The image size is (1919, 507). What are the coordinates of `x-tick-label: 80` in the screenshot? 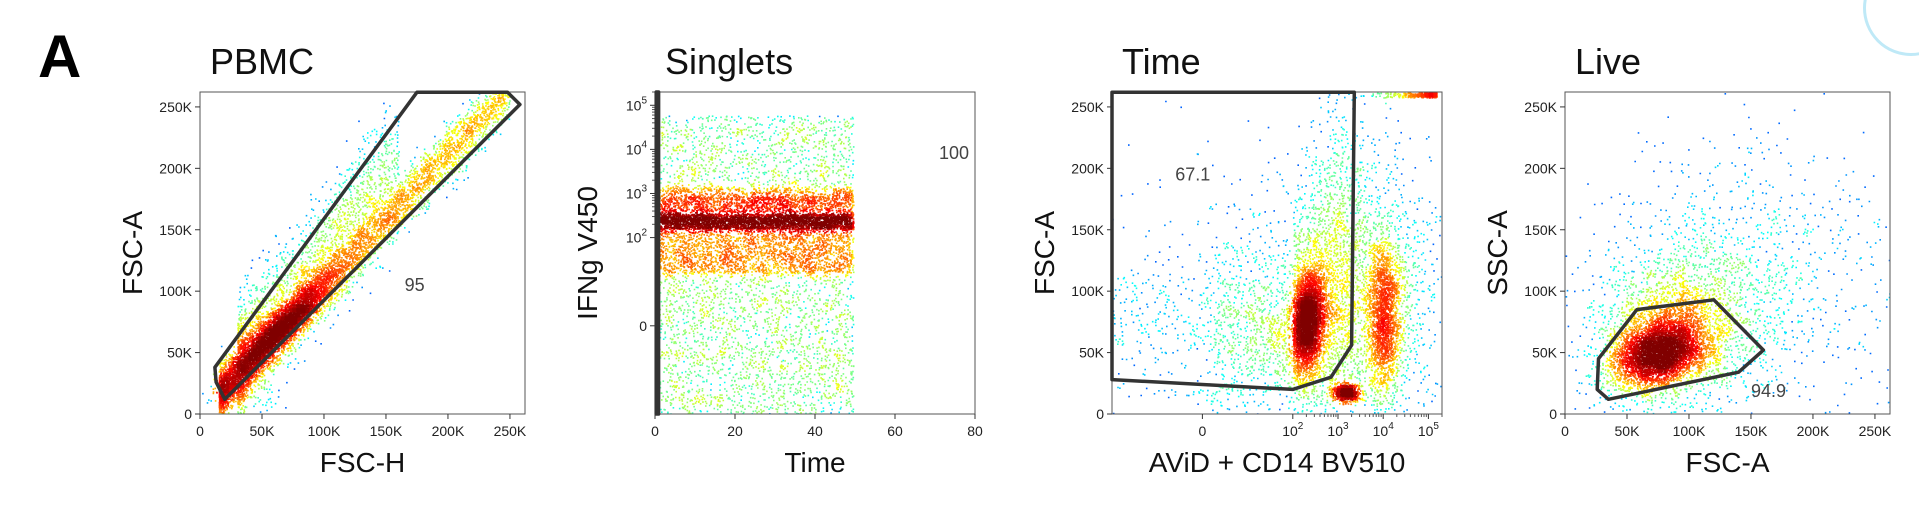 It's located at (975, 431).